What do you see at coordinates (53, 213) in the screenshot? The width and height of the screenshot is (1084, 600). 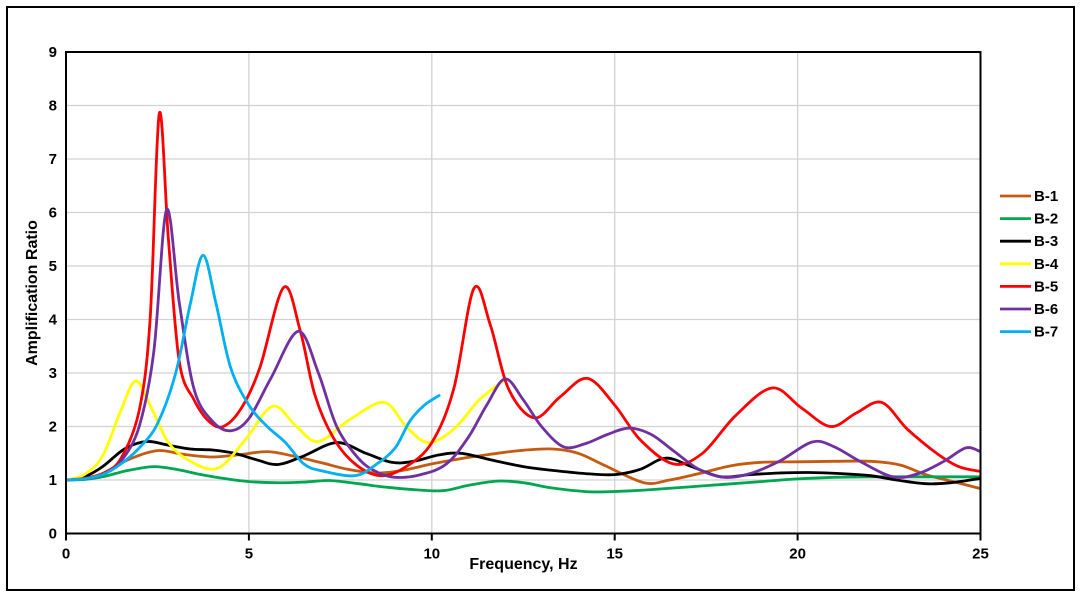 I see `y-tick-label: 6` at bounding box center [53, 213].